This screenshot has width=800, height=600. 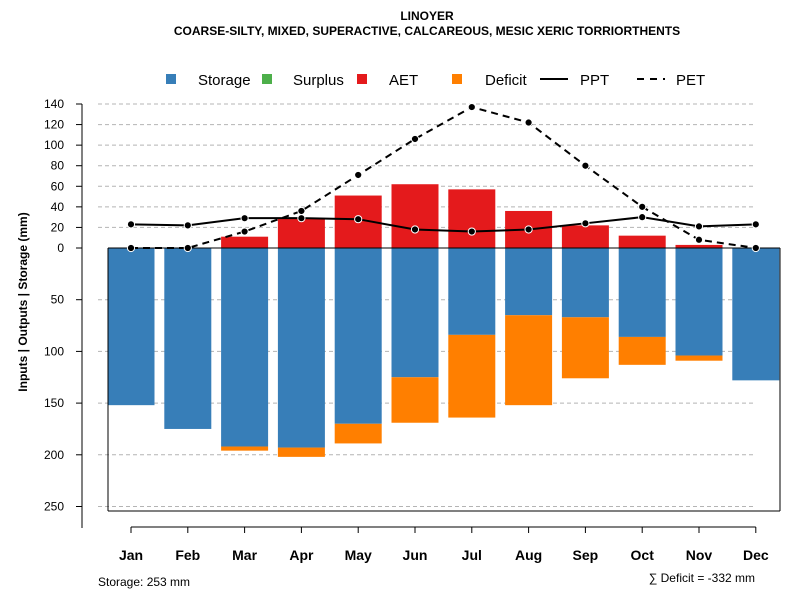 What do you see at coordinates (318, 80) in the screenshot?
I see `legend-label: Surplus` at bounding box center [318, 80].